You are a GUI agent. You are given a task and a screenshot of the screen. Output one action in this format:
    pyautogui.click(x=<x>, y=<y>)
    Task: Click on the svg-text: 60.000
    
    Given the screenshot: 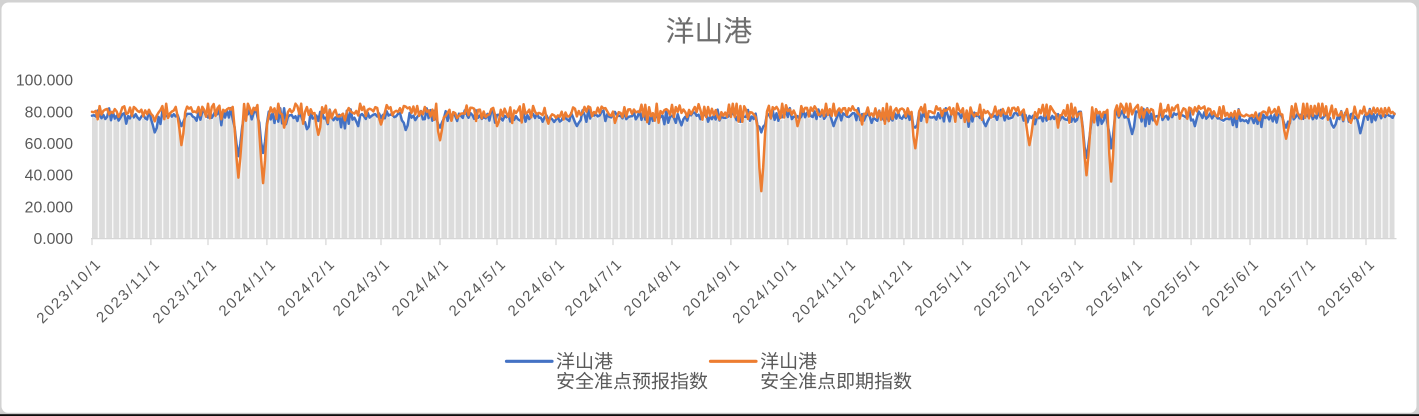 What is the action you would take?
    pyautogui.click(x=49, y=144)
    